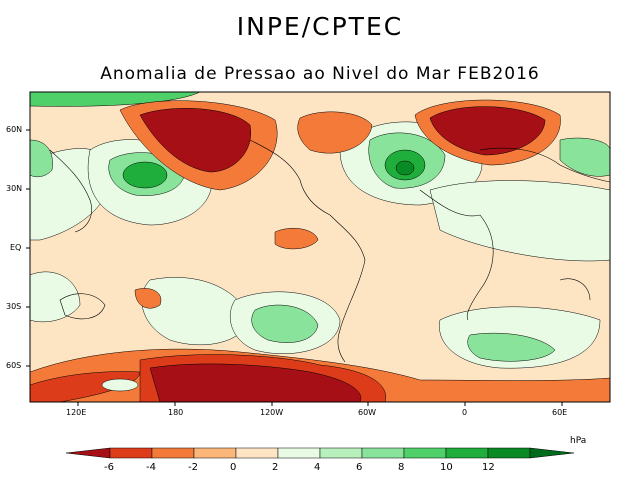  What do you see at coordinates (176, 412) in the screenshot?
I see `lon-label: 180` at bounding box center [176, 412].